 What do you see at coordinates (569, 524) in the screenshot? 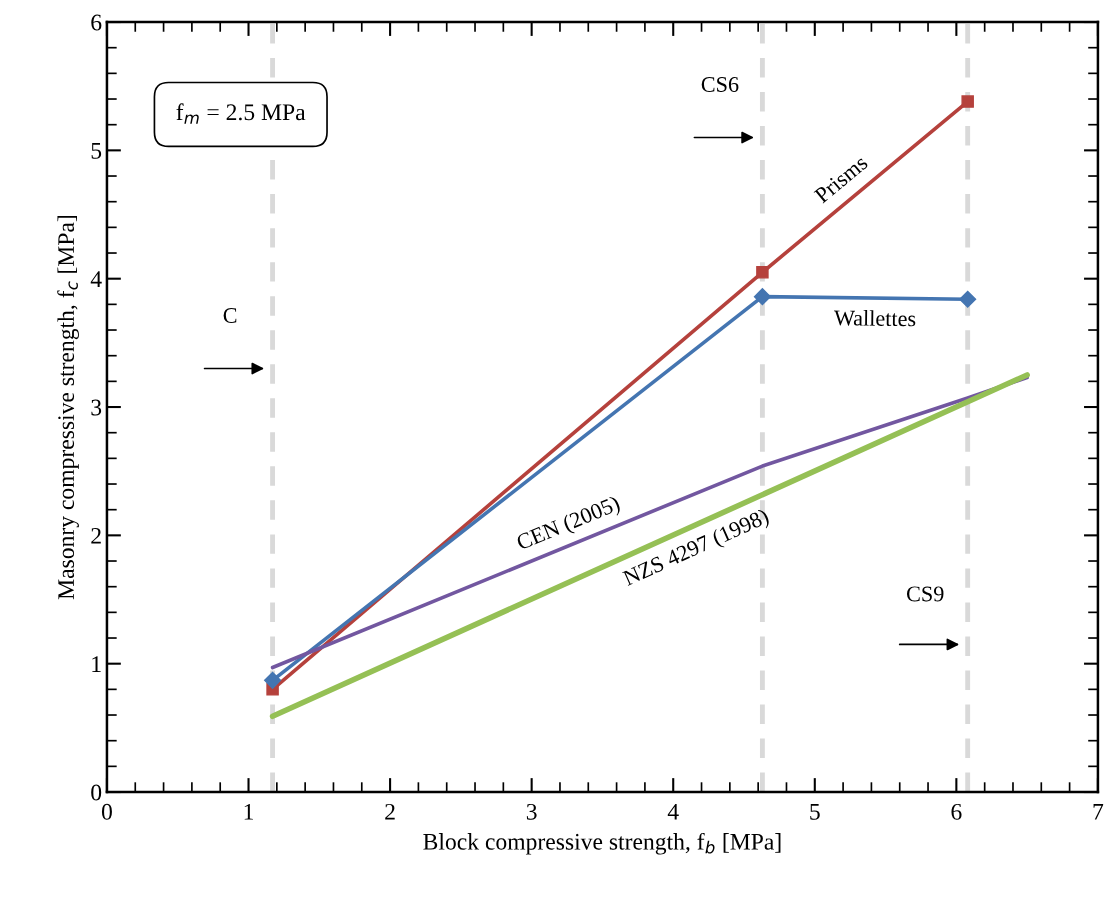
I see `text: CEN (2005)` at bounding box center [569, 524].